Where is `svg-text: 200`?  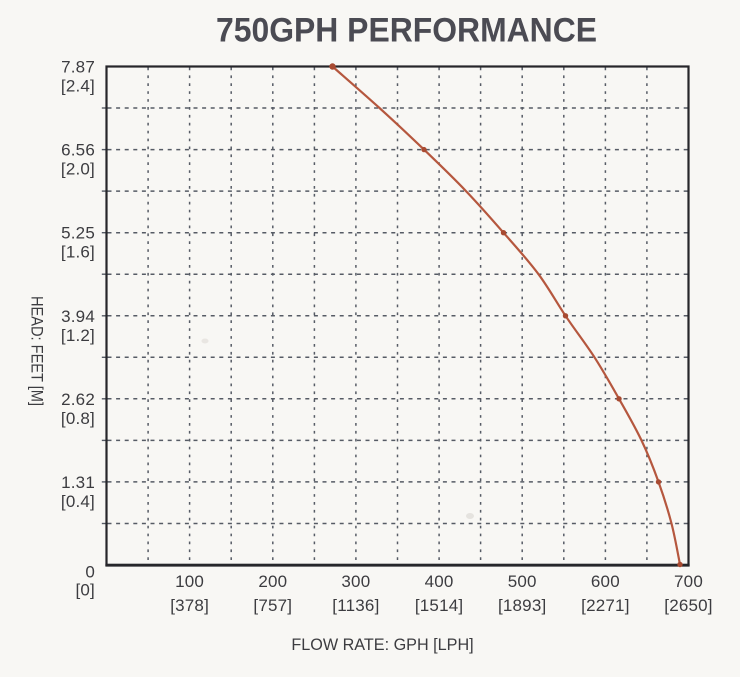
svg-text: 200 is located at coordinates (272, 581).